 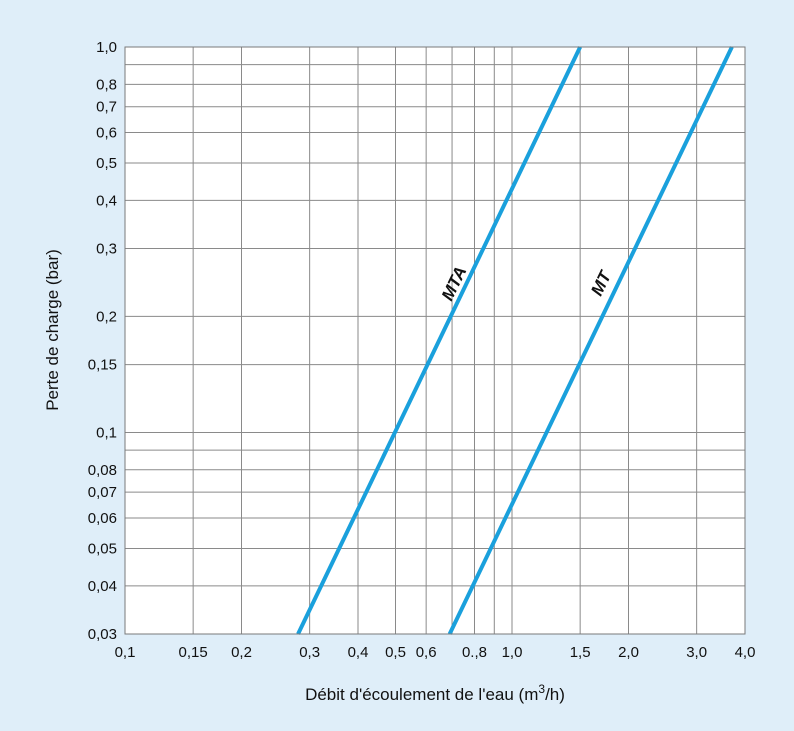 I want to click on y-tick-label: 0,6, so click(x=106, y=133).